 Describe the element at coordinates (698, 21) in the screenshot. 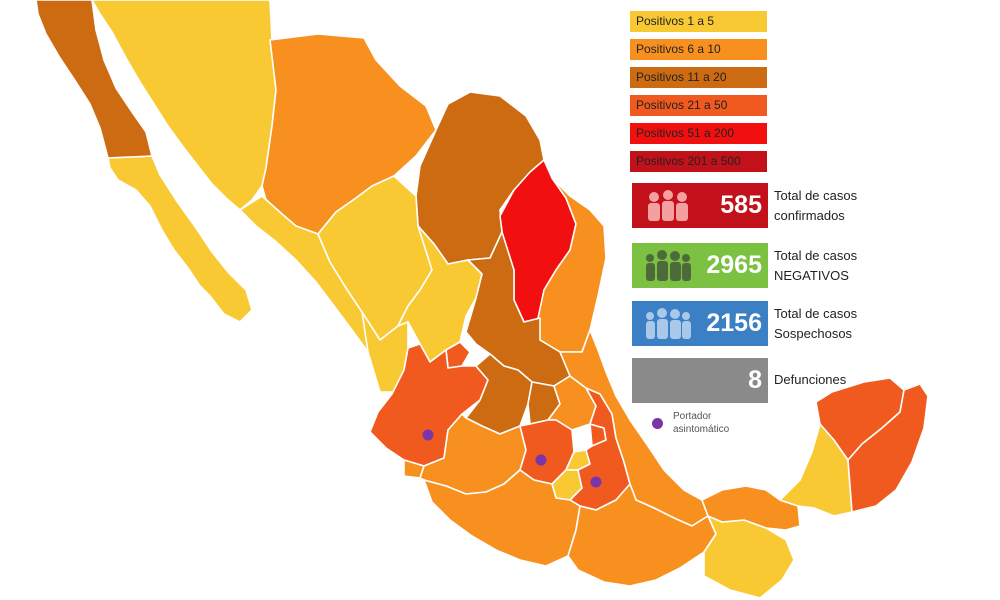

I see `legend-item-1-5: Positivos 1 a 5` at that location.